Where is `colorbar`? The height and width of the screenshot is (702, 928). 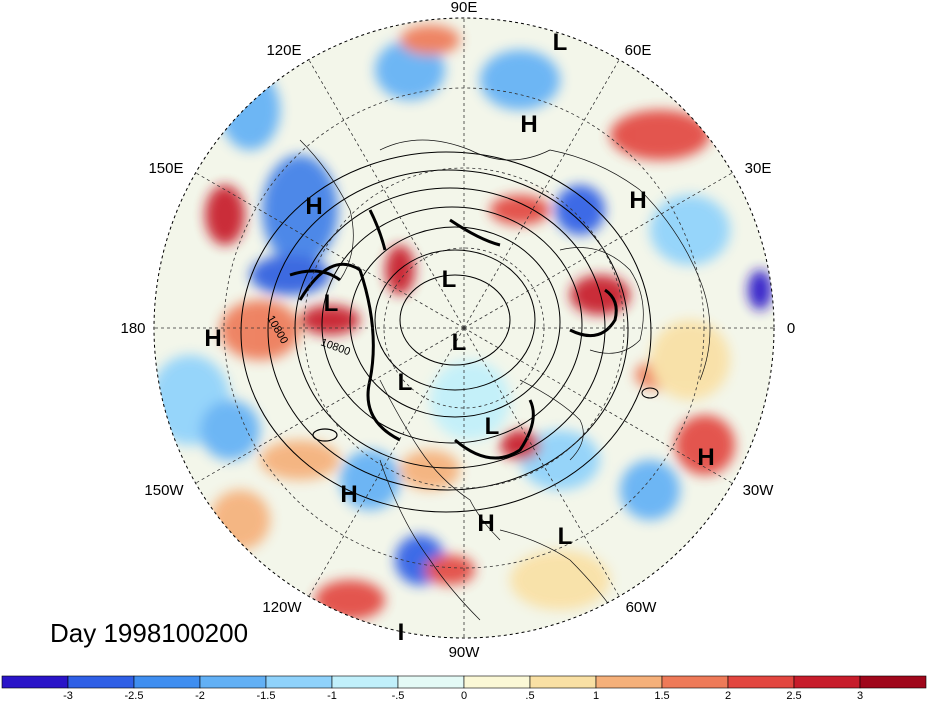 colorbar is located at coordinates (464, 682).